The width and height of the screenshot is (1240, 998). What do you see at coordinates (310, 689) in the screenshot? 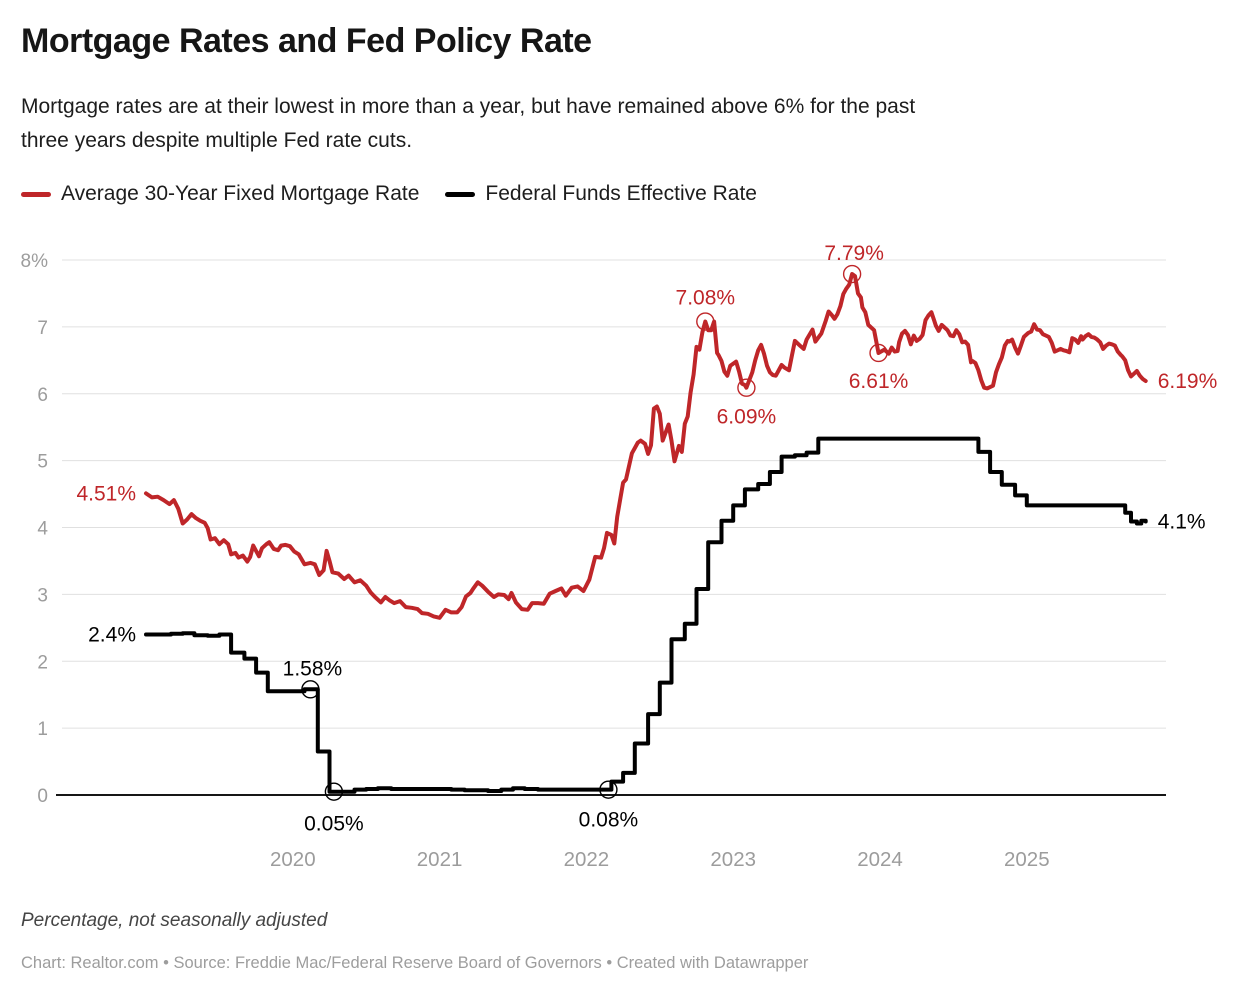
I see `annotation-marker-1.58%` at bounding box center [310, 689].